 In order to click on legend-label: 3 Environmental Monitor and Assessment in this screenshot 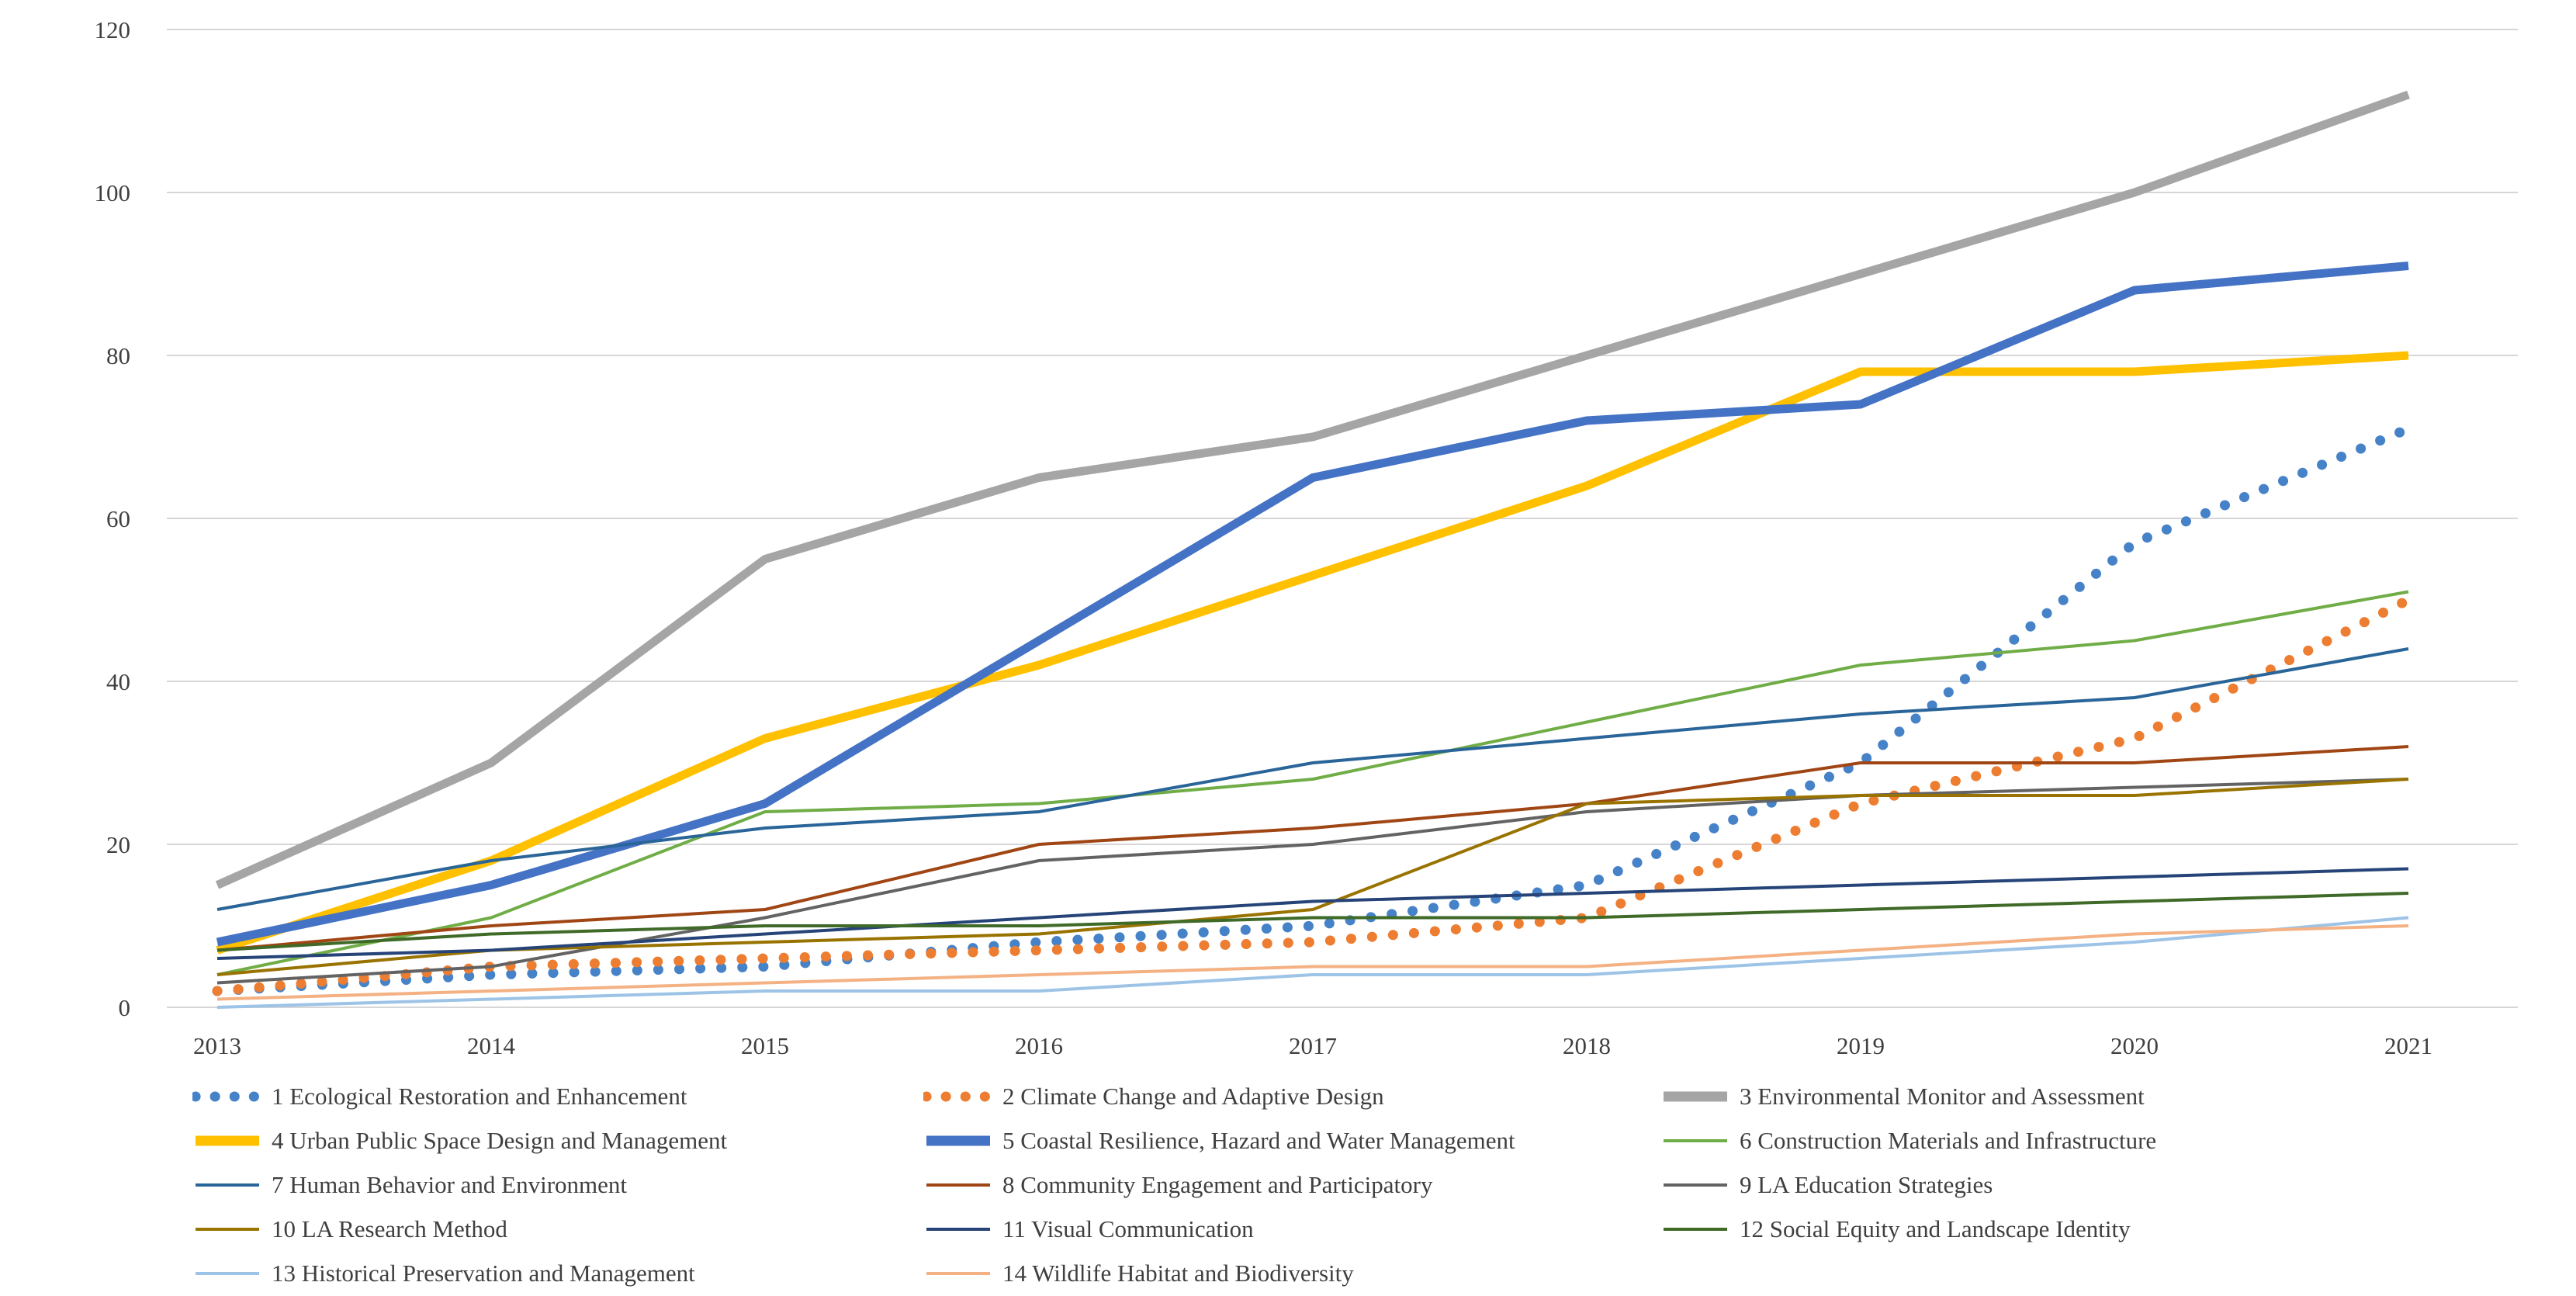, I will do `click(1943, 1096)`.